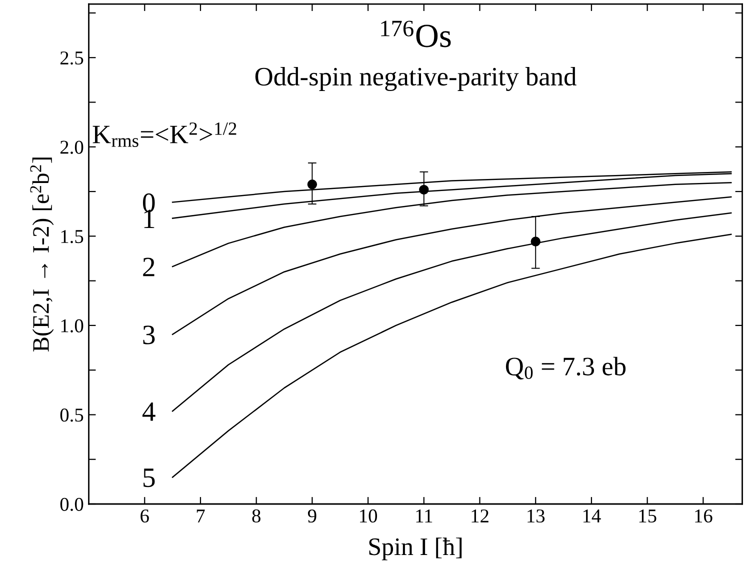 The width and height of the screenshot is (746, 576). I want to click on x-tick-label: 11, so click(424, 516).